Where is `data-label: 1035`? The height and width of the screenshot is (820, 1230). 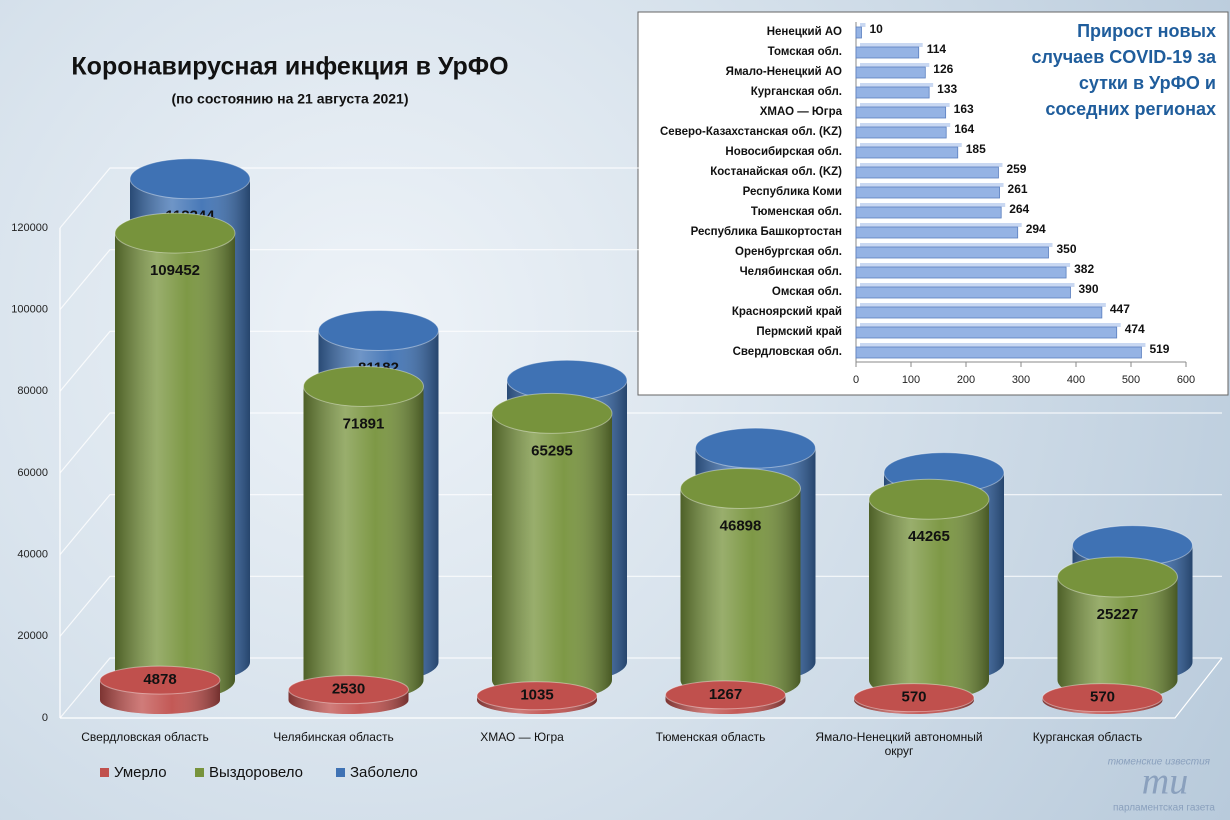
data-label: 1035 is located at coordinates (536, 695).